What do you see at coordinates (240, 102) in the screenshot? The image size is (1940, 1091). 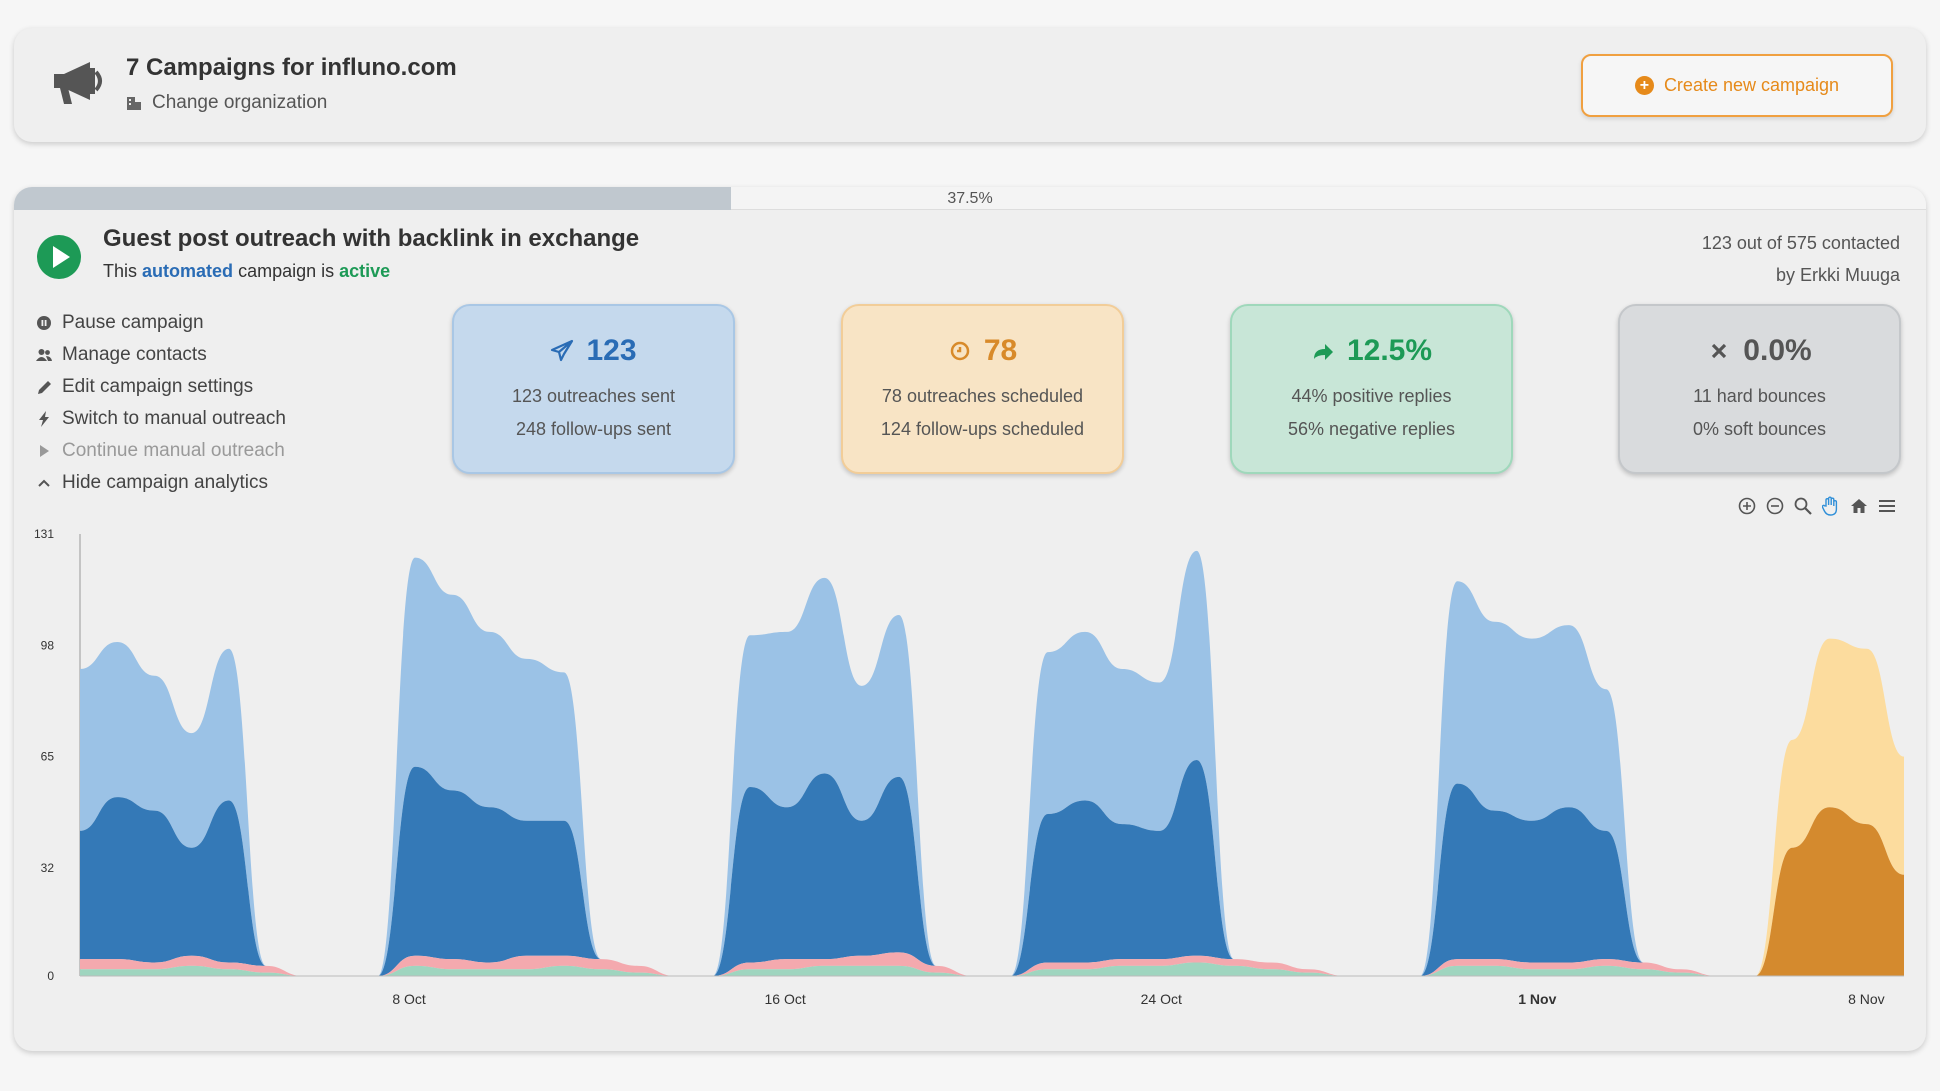 I see `change-organization-label: Change organization` at bounding box center [240, 102].